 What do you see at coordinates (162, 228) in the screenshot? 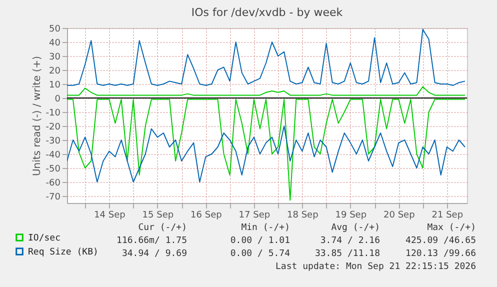
I see `text: Cur (-/+)` at bounding box center [162, 228].